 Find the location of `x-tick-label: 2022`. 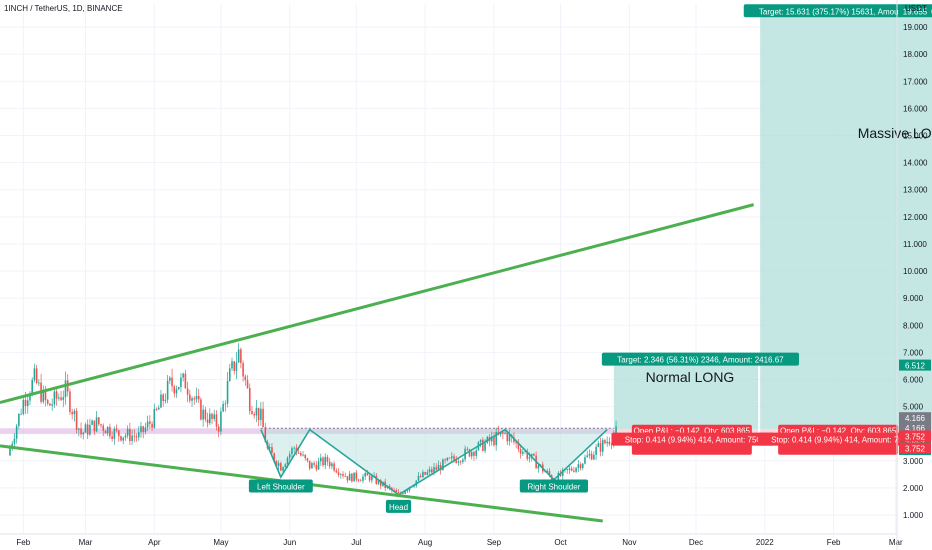

x-tick-label: 2022 is located at coordinates (765, 542).